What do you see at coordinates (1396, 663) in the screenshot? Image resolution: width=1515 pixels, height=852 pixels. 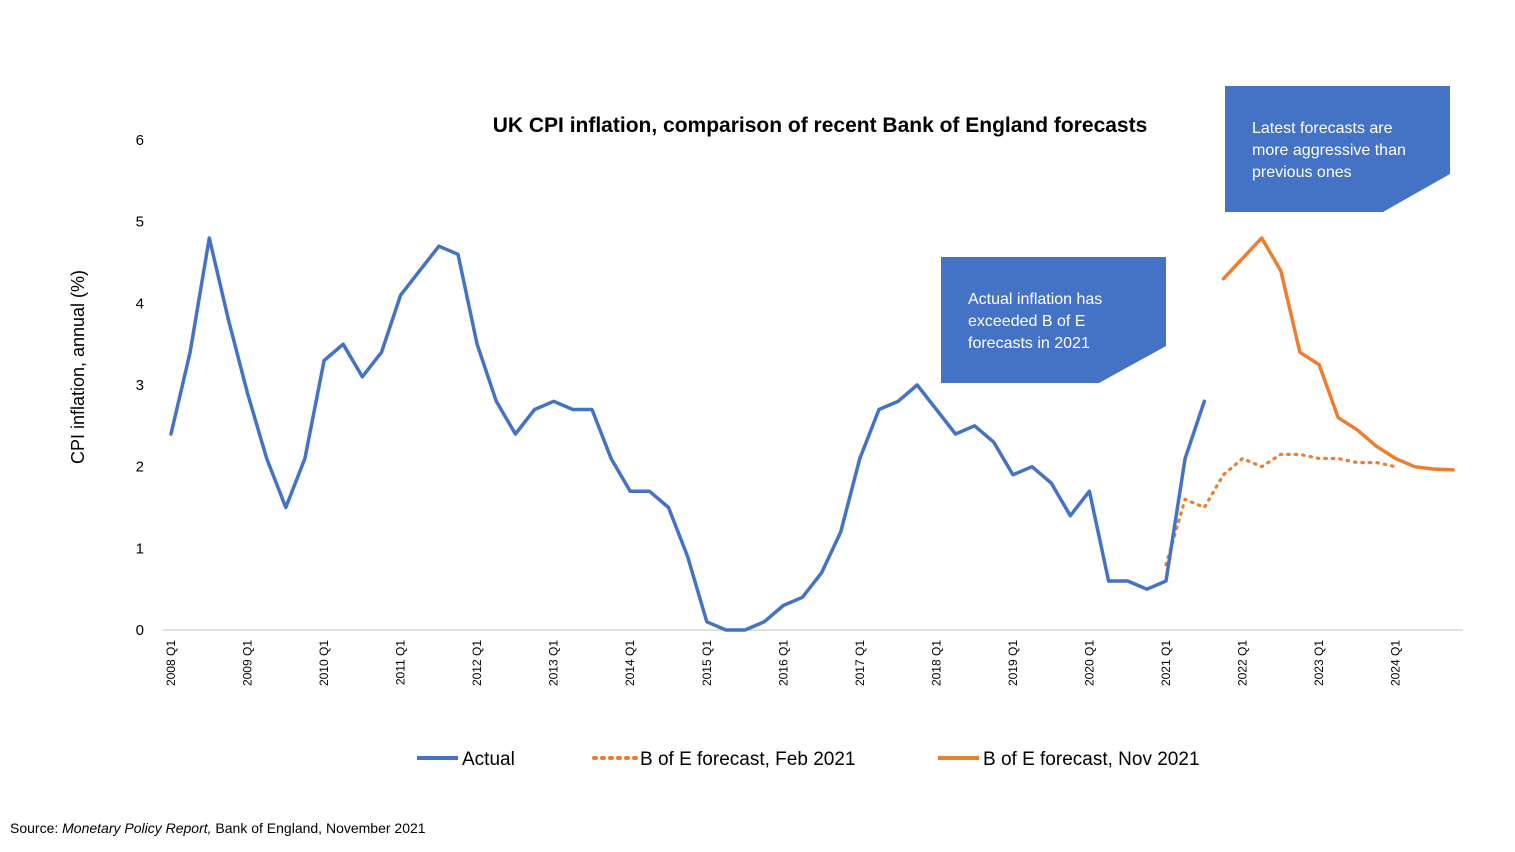 I see `x-tick-label: 2024 Q1` at bounding box center [1396, 663].